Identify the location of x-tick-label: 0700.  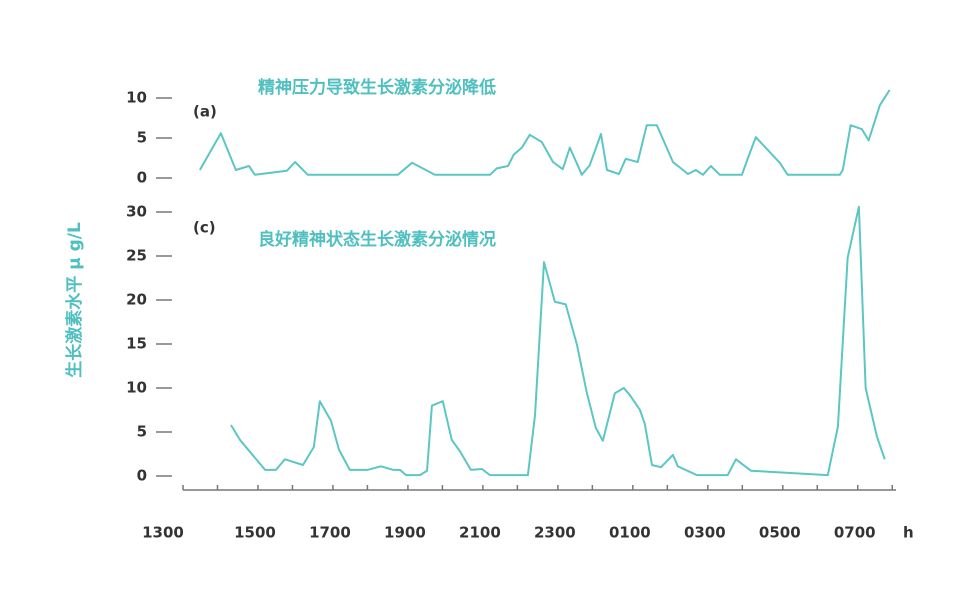
(855, 533).